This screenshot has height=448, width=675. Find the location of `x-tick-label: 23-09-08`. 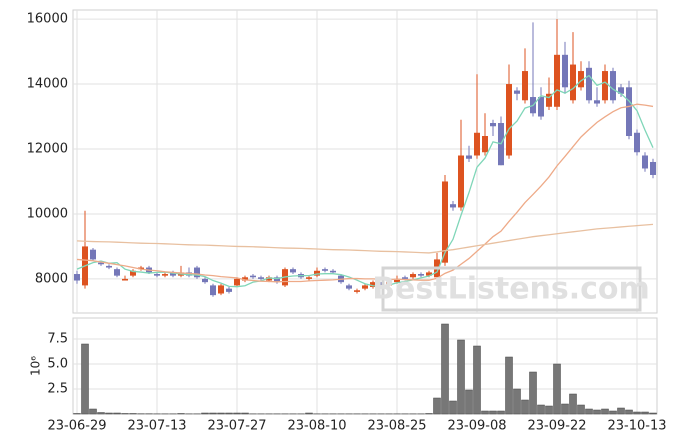

x-tick-label: 23-09-08 is located at coordinates (476, 426).